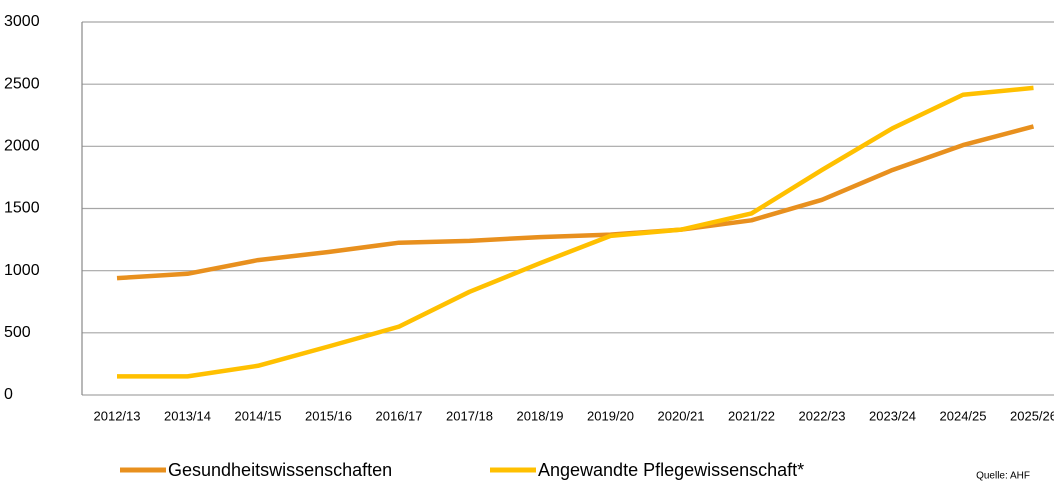 The width and height of the screenshot is (1054, 482). Describe the element at coordinates (822, 415) in the screenshot. I see `x-tick-label: 2022/23` at that location.